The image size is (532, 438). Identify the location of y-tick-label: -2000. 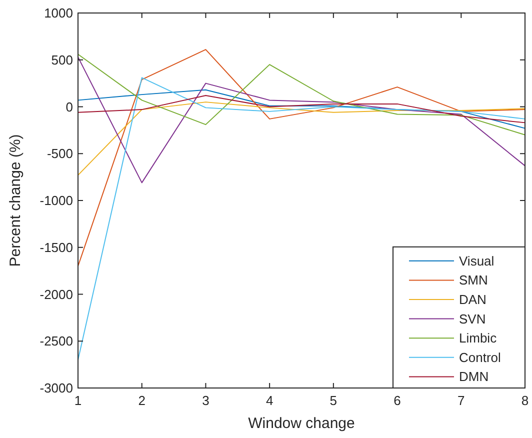
(56, 294).